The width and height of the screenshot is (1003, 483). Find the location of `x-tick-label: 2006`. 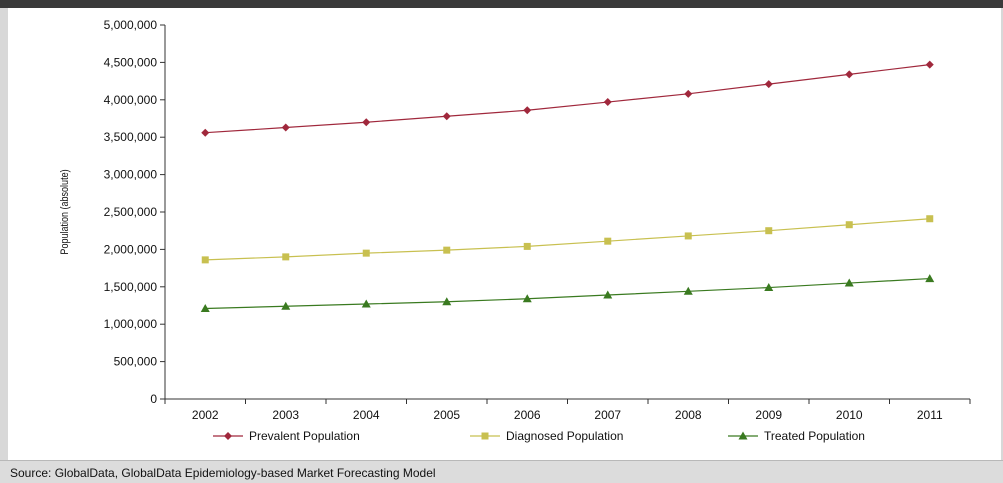

x-tick-label: 2006 is located at coordinates (527, 415).